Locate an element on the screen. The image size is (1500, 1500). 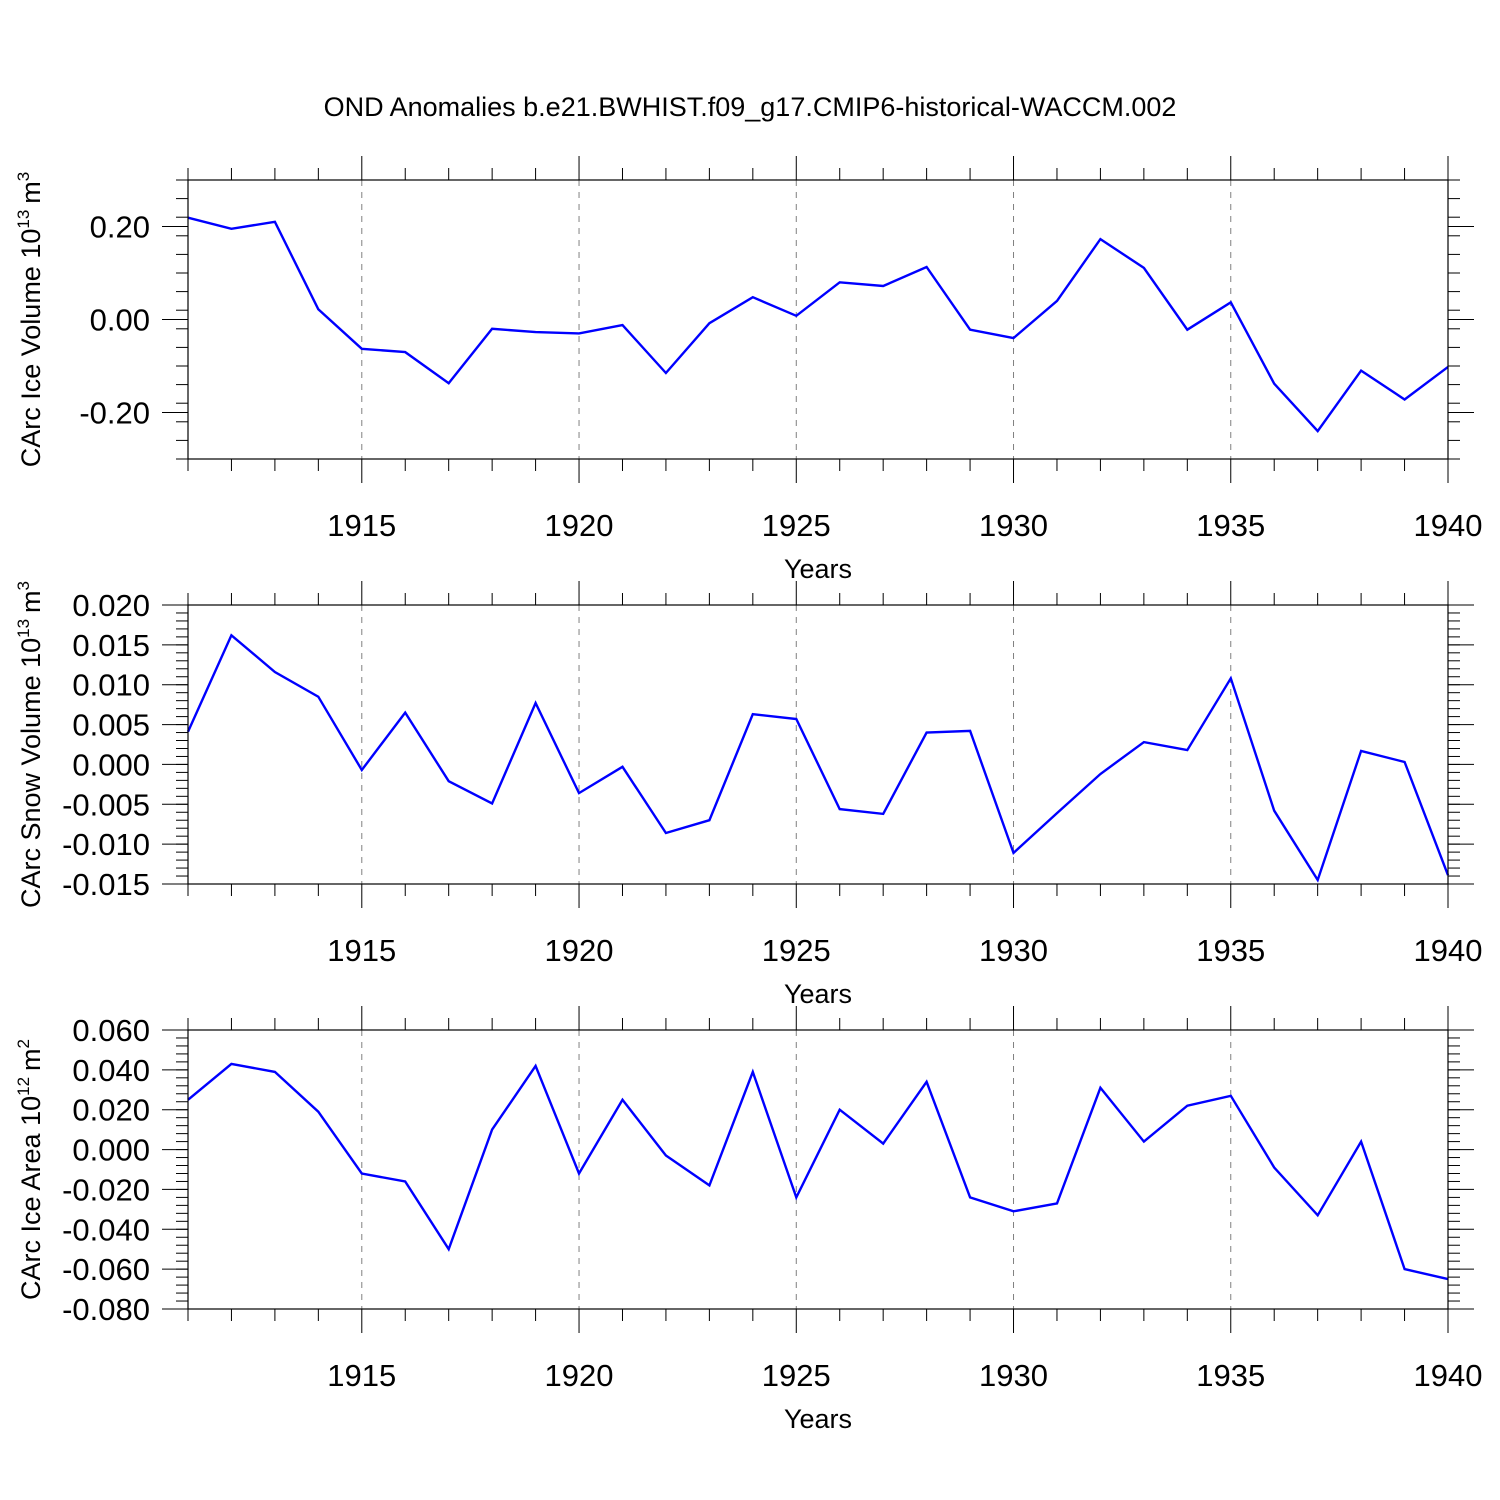
y-tick-label: -0.20 is located at coordinates (114, 413).